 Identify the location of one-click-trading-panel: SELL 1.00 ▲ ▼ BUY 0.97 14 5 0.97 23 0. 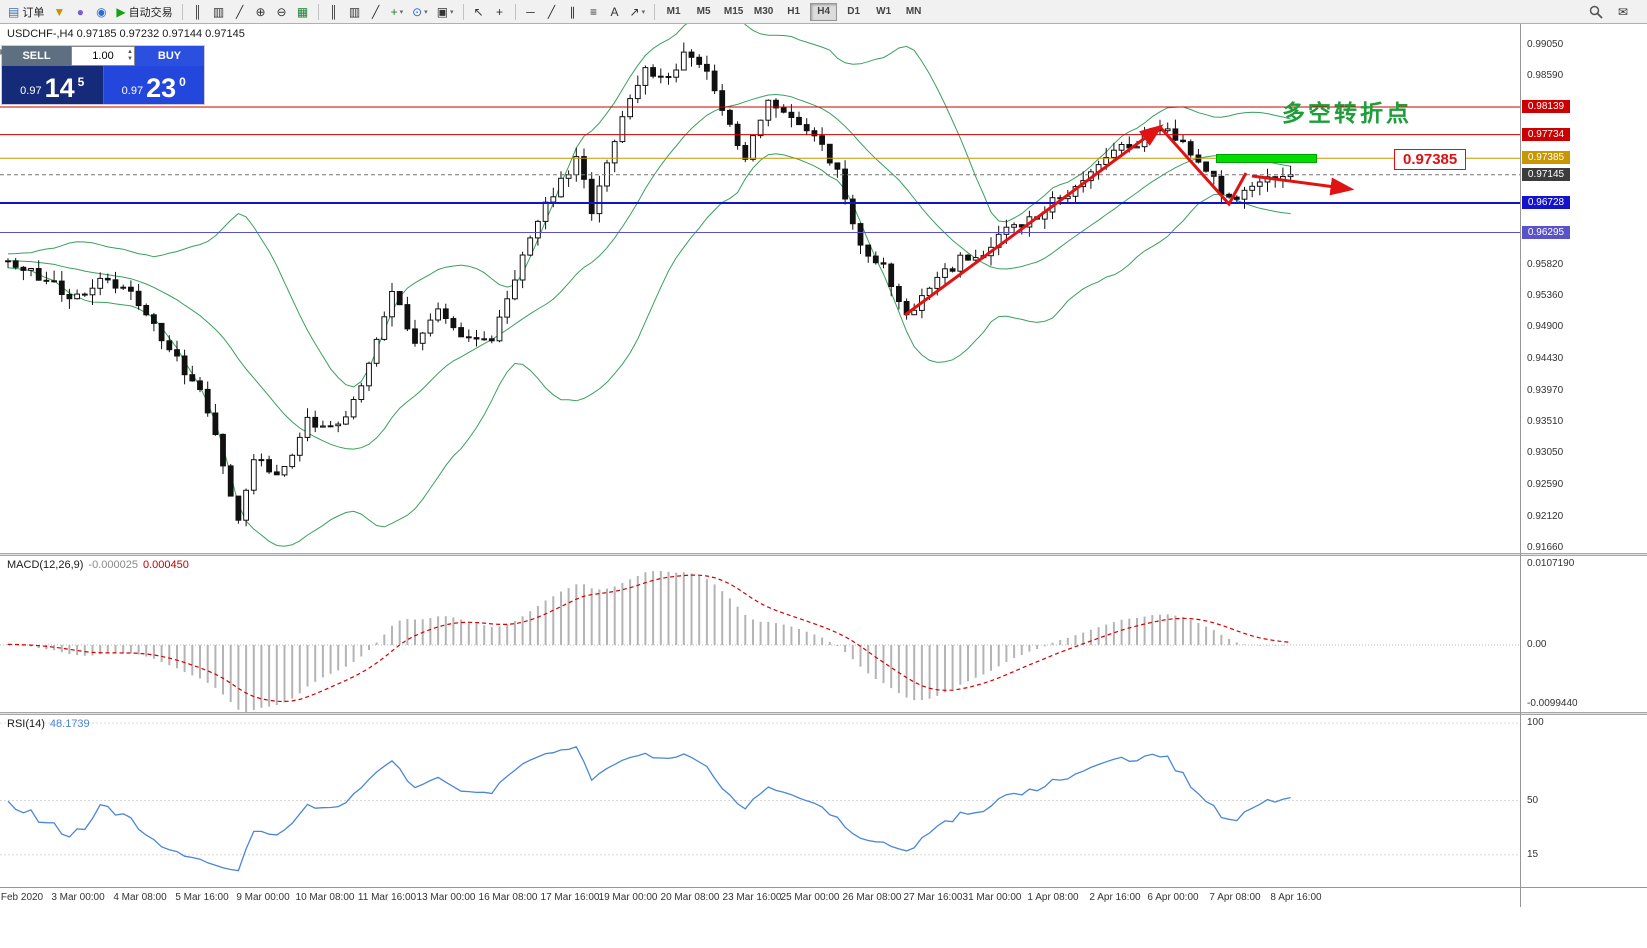
(103, 75).